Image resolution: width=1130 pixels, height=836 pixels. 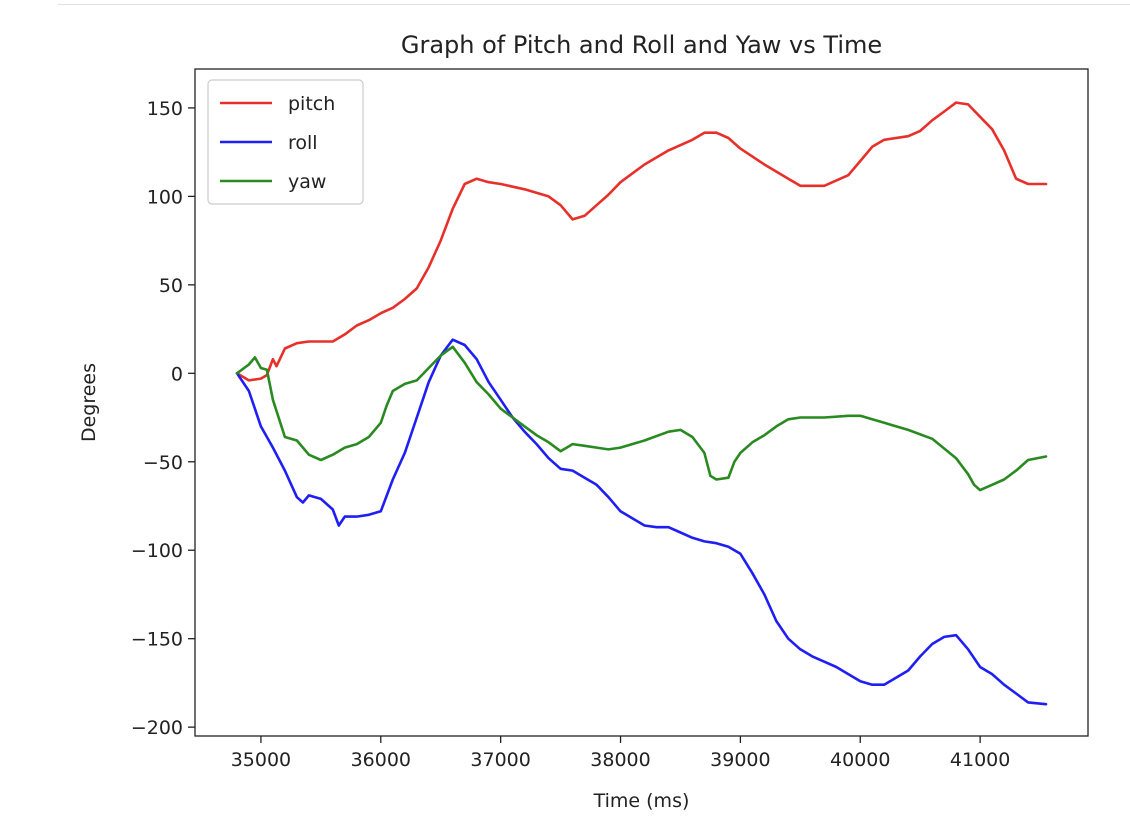 I want to click on y-tick-label: 50, so click(x=171, y=286).